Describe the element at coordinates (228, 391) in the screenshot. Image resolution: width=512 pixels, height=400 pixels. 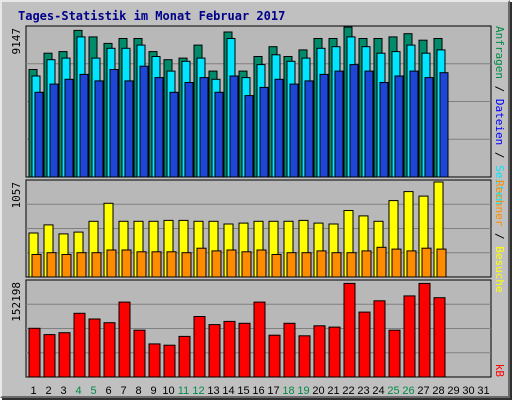
I see `x-tick-label-14: 14` at that location.